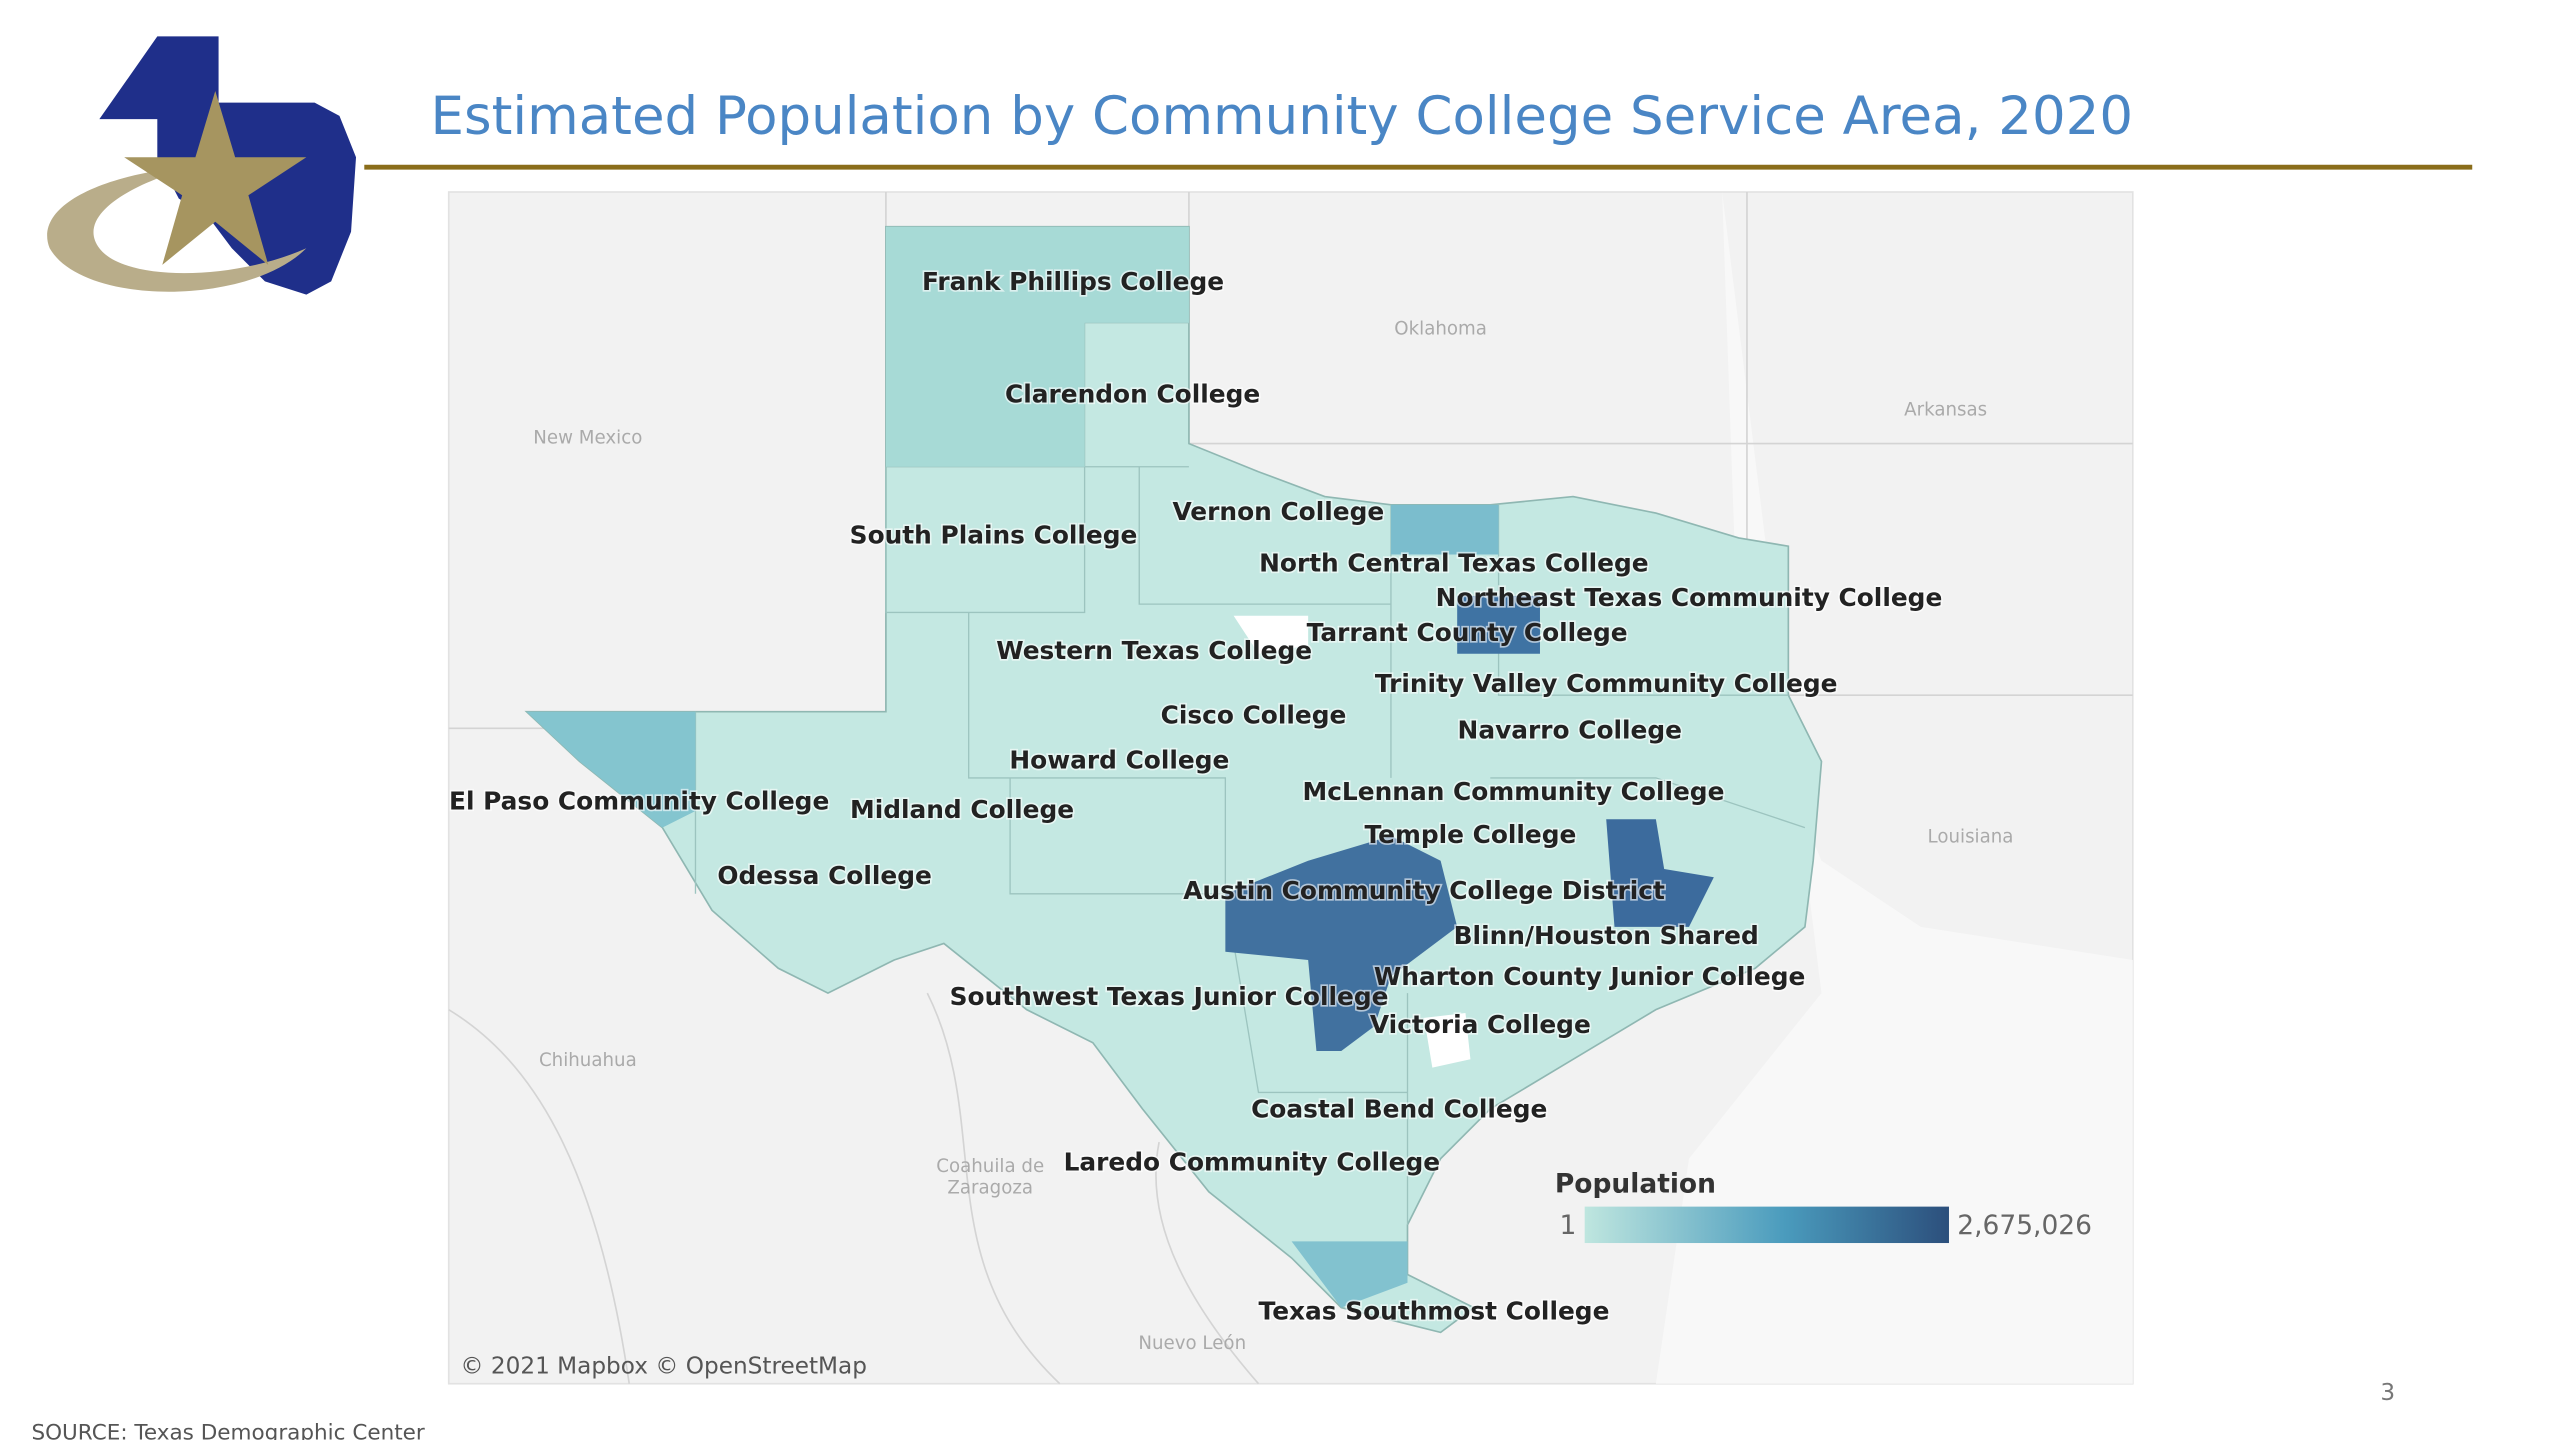 The height and width of the screenshot is (1440, 2560). I want to click on region-label: Nuevo León, so click(1192, 1343).